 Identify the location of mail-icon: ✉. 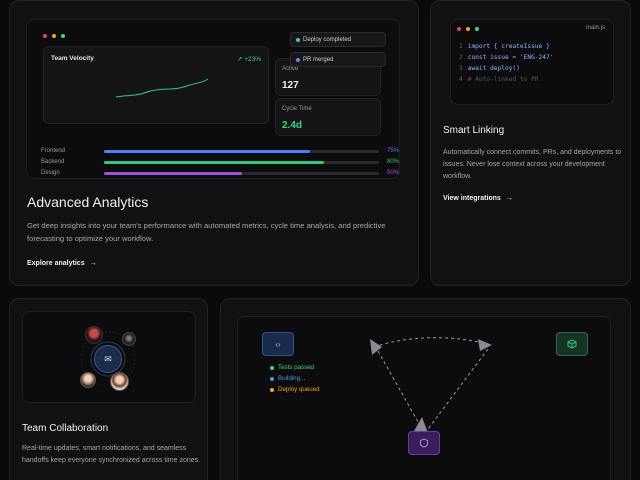
(108, 358).